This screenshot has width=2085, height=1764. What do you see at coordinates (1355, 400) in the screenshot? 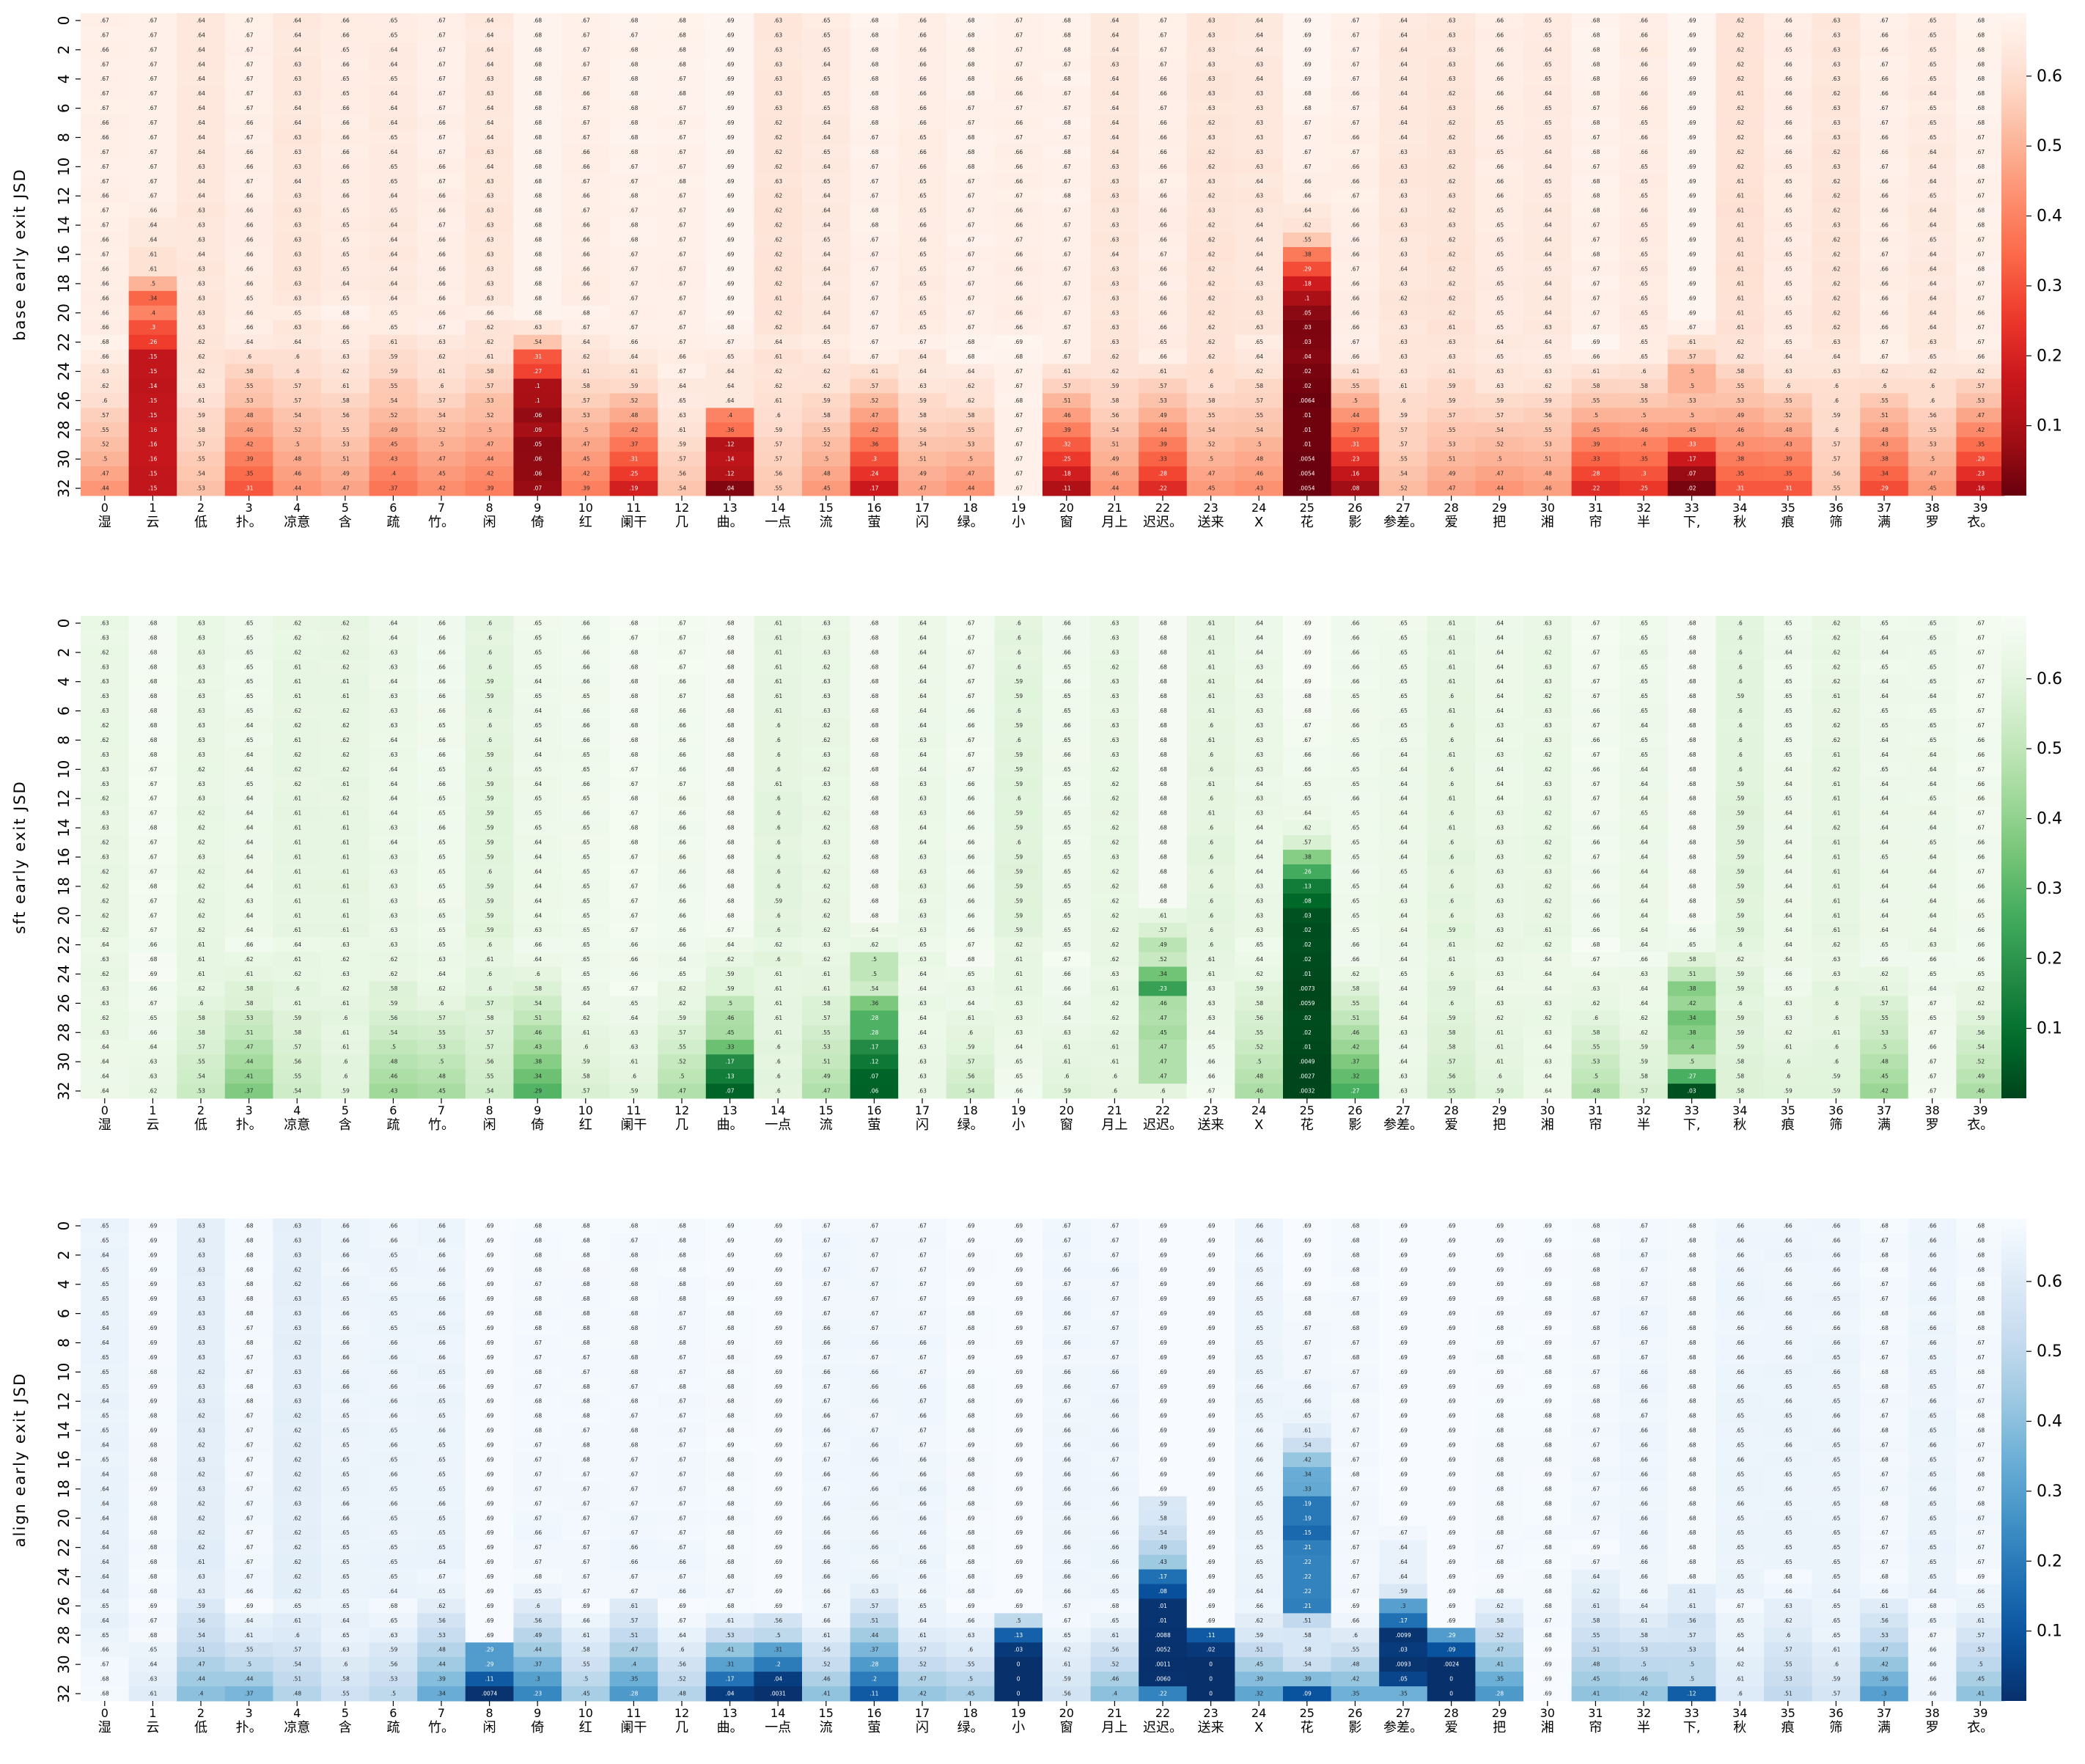
I see `cell-annotation: .5` at bounding box center [1355, 400].